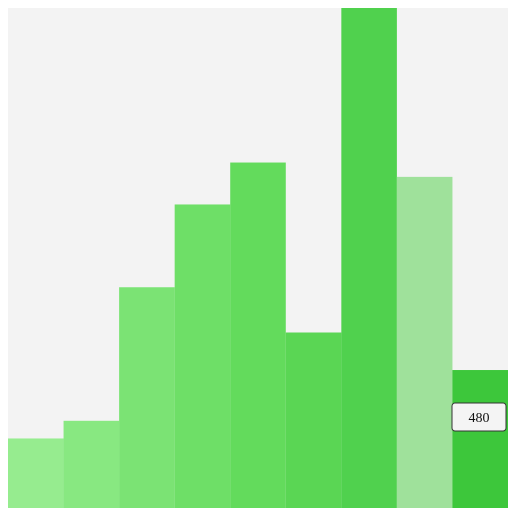 Image resolution: width=516 pixels, height=512 pixels. I want to click on value-tooltip: 480, so click(479, 417).